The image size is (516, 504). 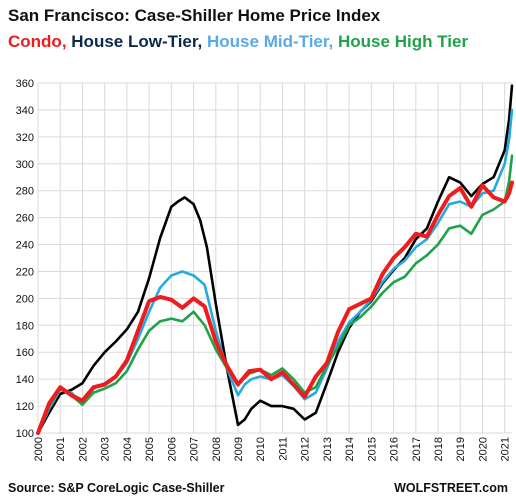 I want to click on legend-item-house-mid-tier: House Mid-Tier,, so click(x=270, y=41).